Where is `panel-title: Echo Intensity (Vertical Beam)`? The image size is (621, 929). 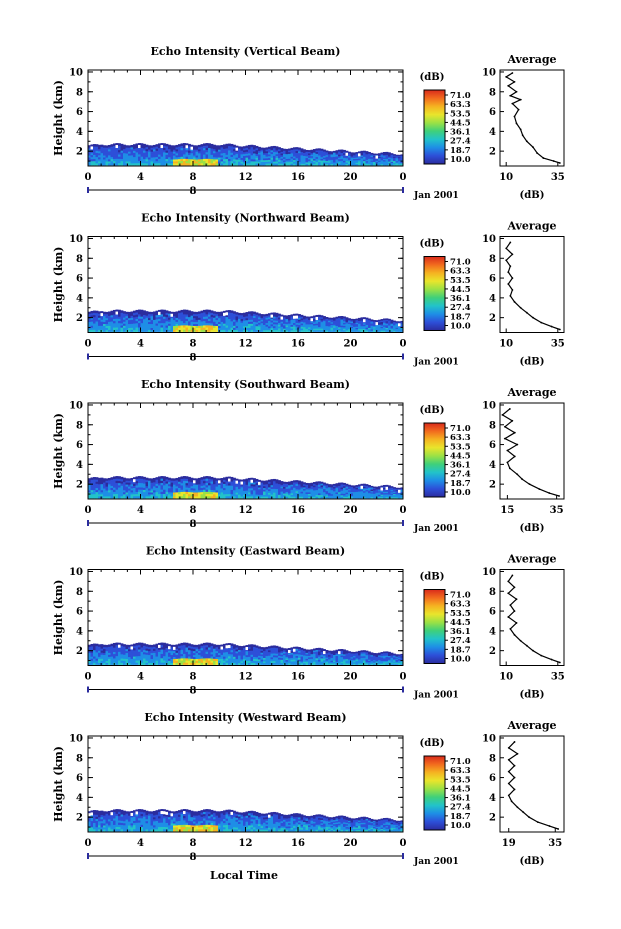
panel-title: Echo Intensity (Vertical Beam) is located at coordinates (245, 51).